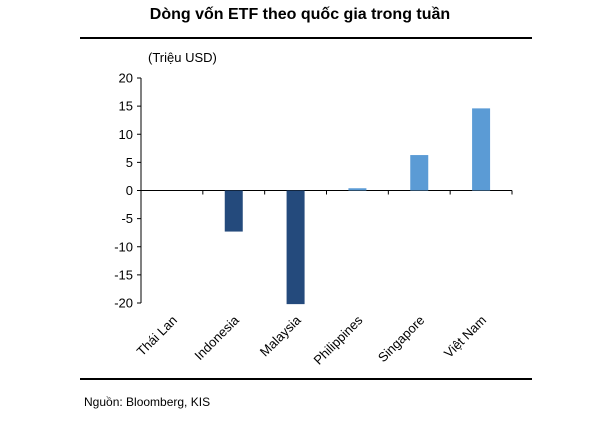 The height and width of the screenshot is (425, 600). Describe the element at coordinates (280, 335) in the screenshot. I see `category-label: Malaysia` at that location.